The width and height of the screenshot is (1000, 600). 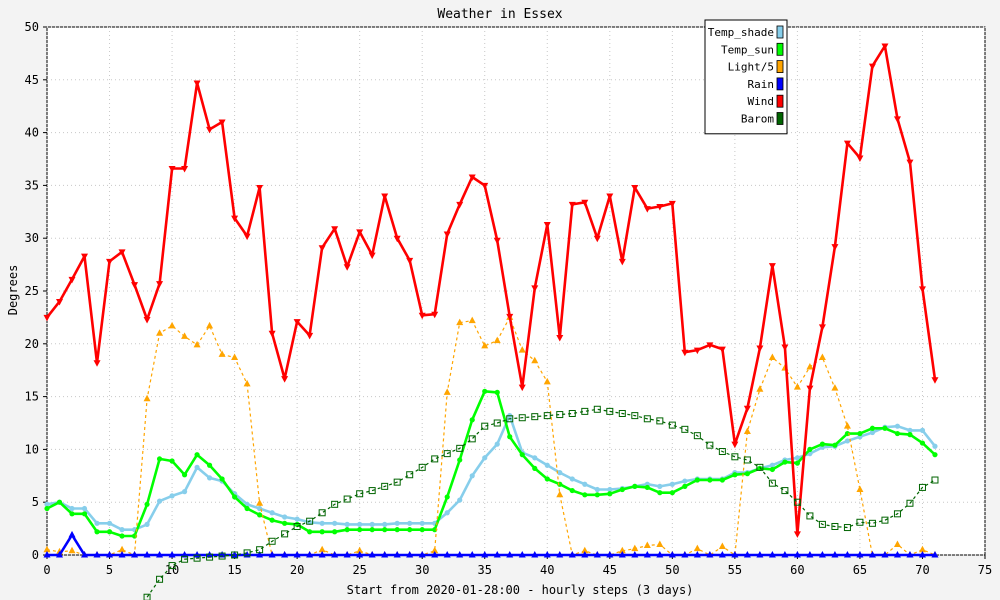 I want to click on y-tick-label: 10, so click(x=32, y=449).